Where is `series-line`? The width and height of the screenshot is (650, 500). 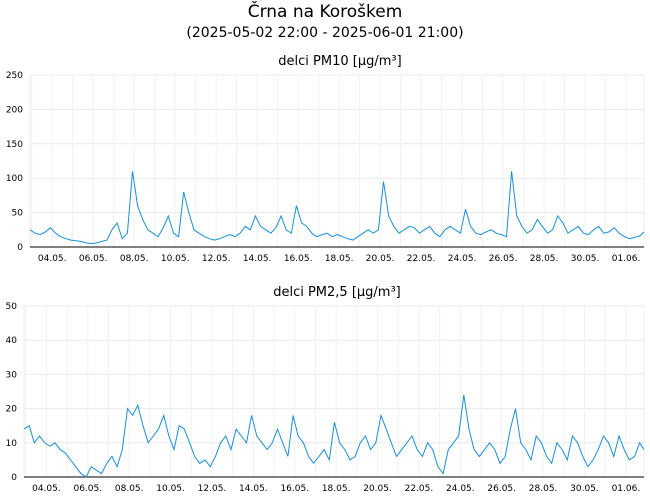 series-line is located at coordinates (337, 208).